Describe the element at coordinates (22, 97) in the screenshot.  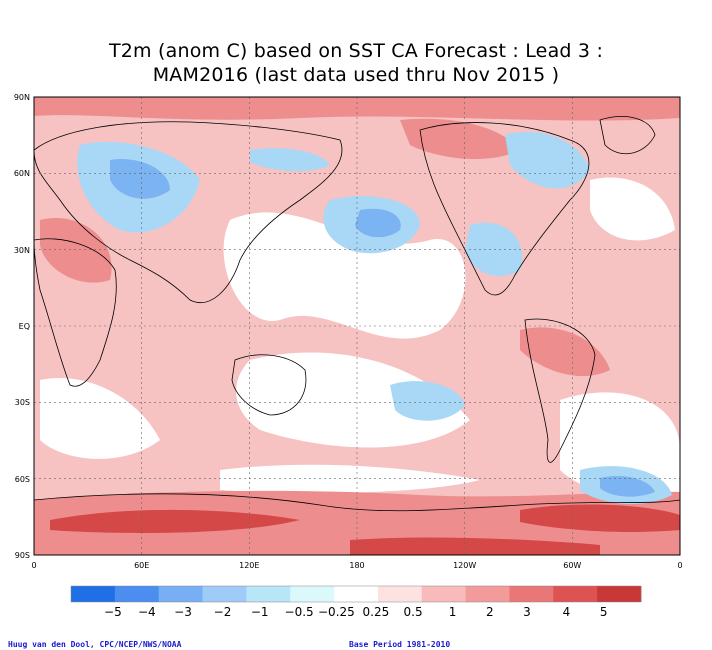
I see `lat-tick-label: 90N` at that location.